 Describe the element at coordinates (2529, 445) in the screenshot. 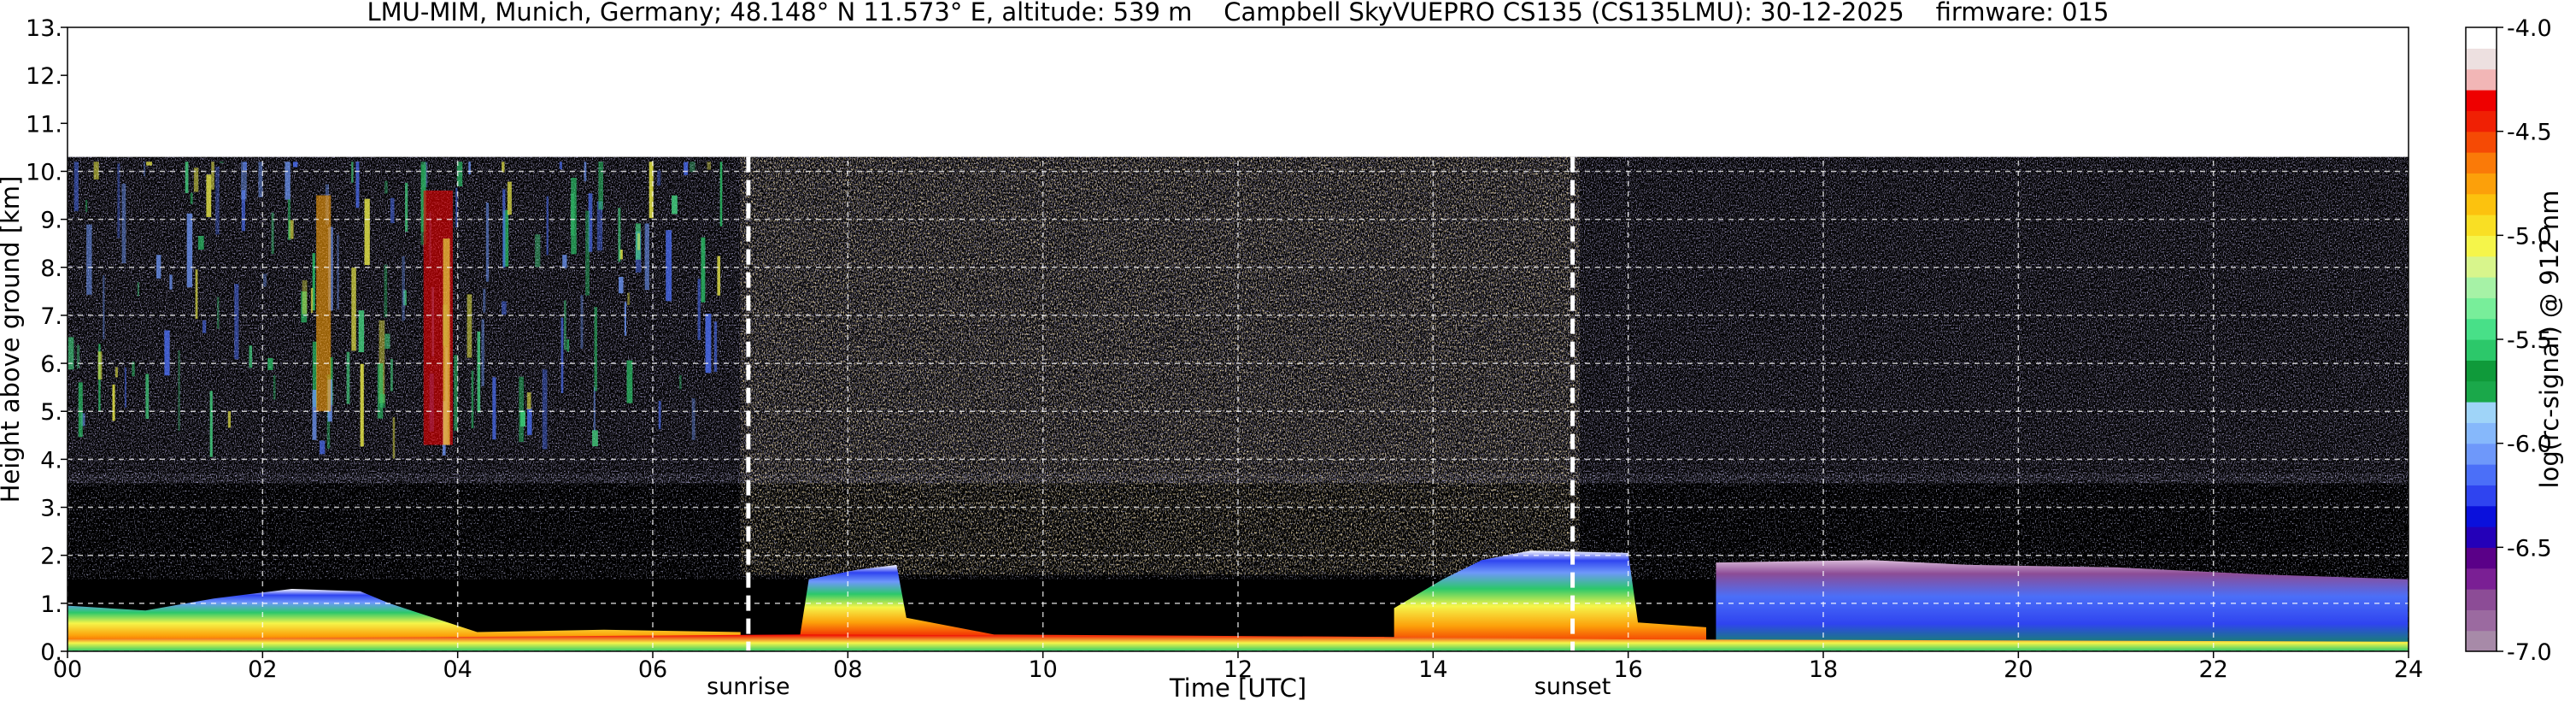

I see `colorbar-tick-label: -6.0` at that location.